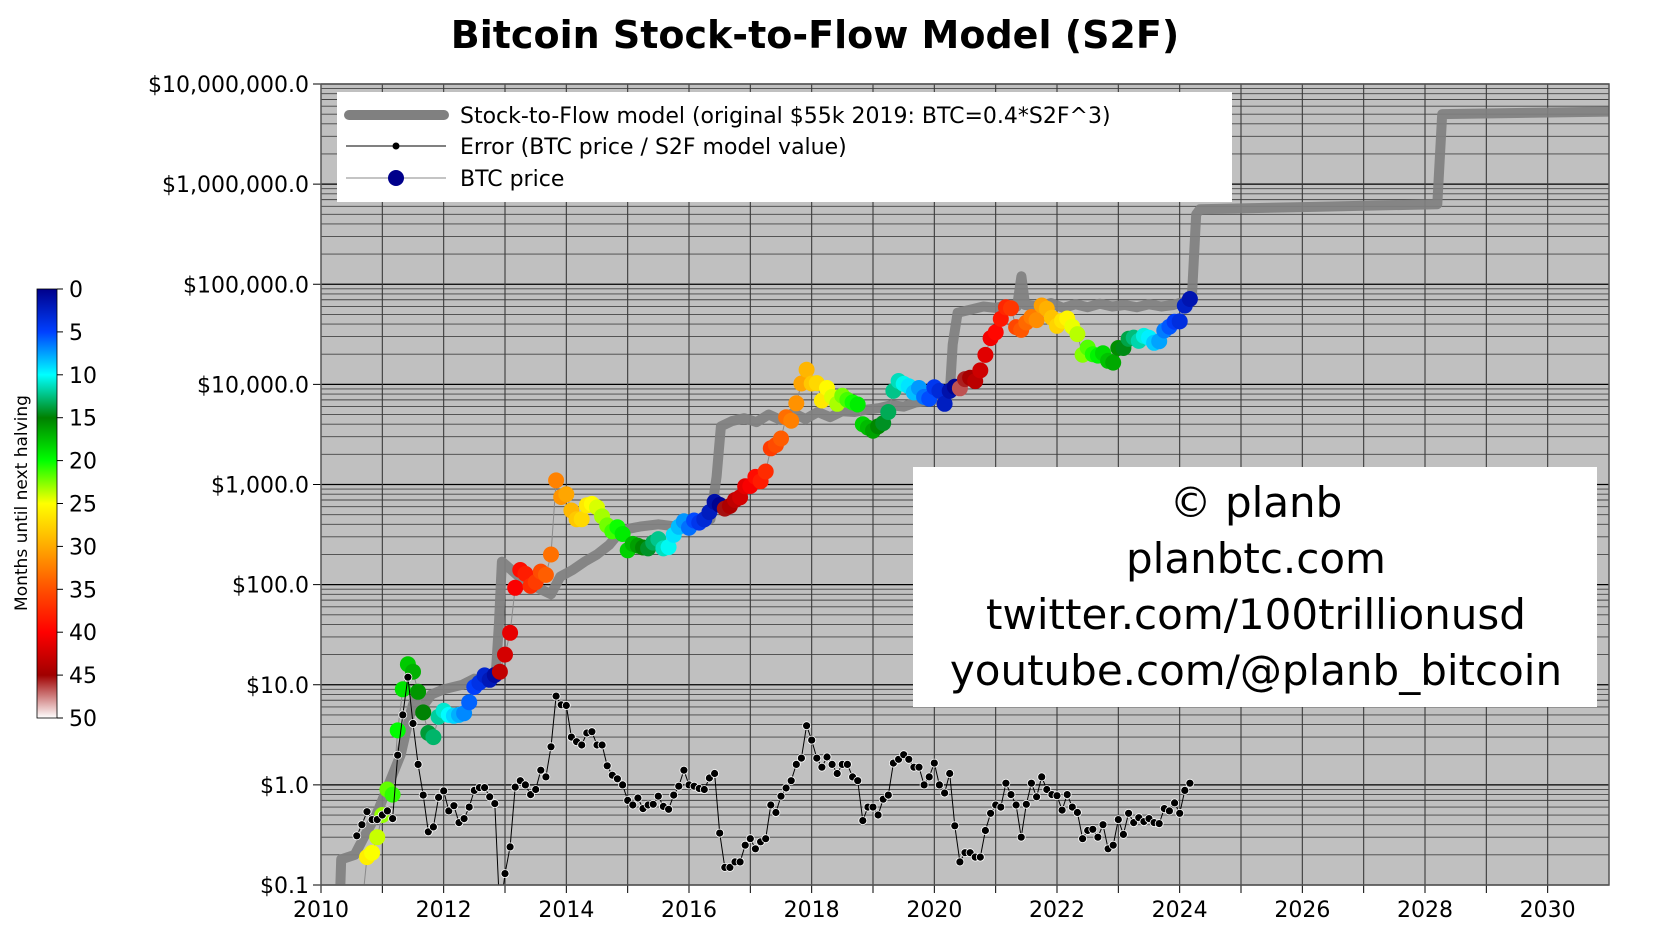 This screenshot has width=1666, height=939. What do you see at coordinates (284, 886) in the screenshot?
I see `y-tick-label: $0.1` at bounding box center [284, 886].